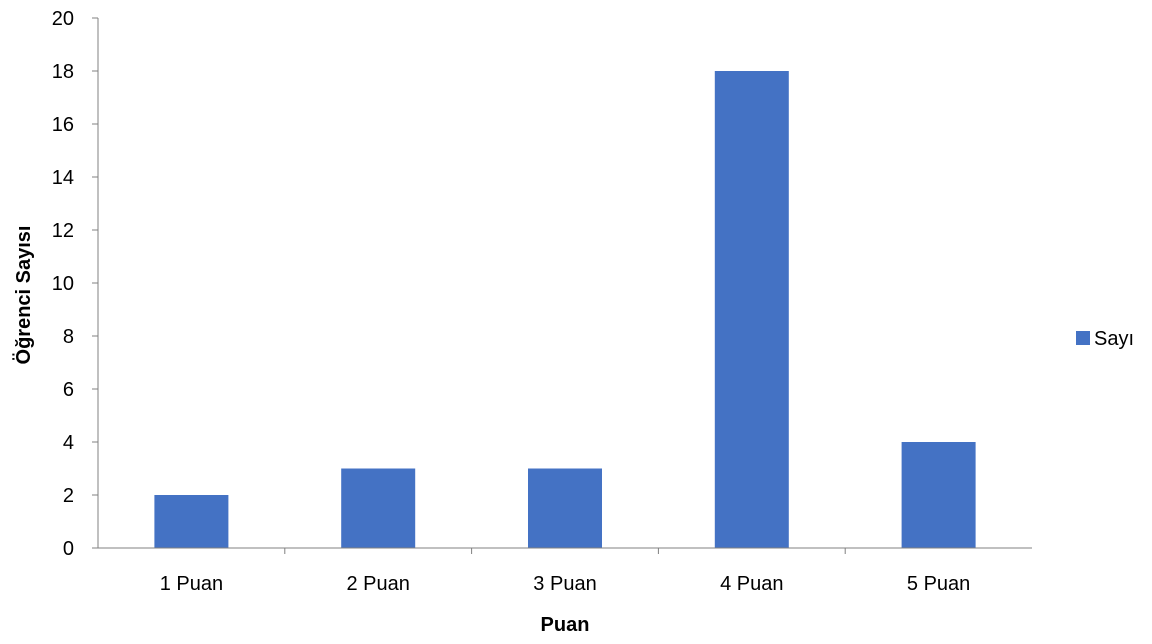 This screenshot has height=644, width=1152. What do you see at coordinates (68, 337) in the screenshot?
I see `y-tick-label: 8` at bounding box center [68, 337].